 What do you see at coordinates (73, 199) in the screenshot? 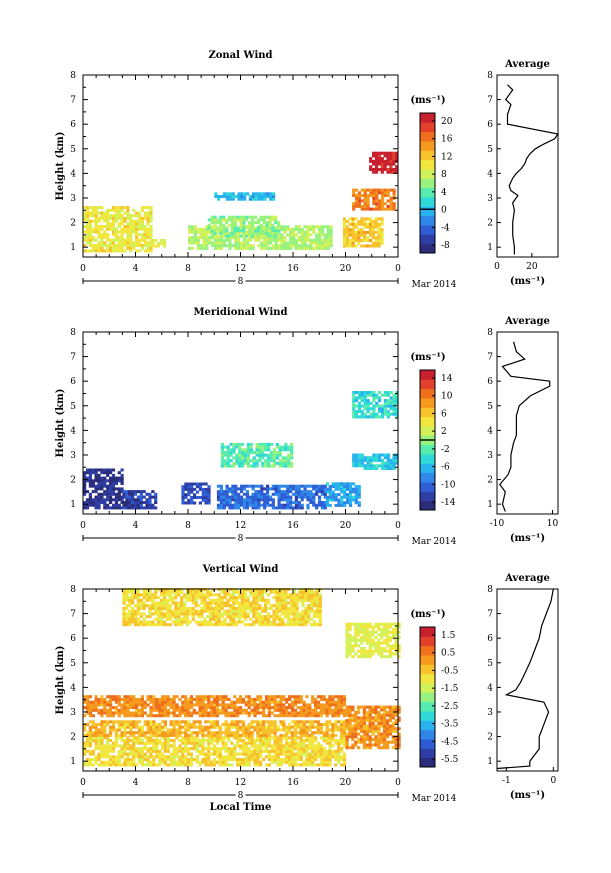
I see `y-tick-label: 3` at bounding box center [73, 199].